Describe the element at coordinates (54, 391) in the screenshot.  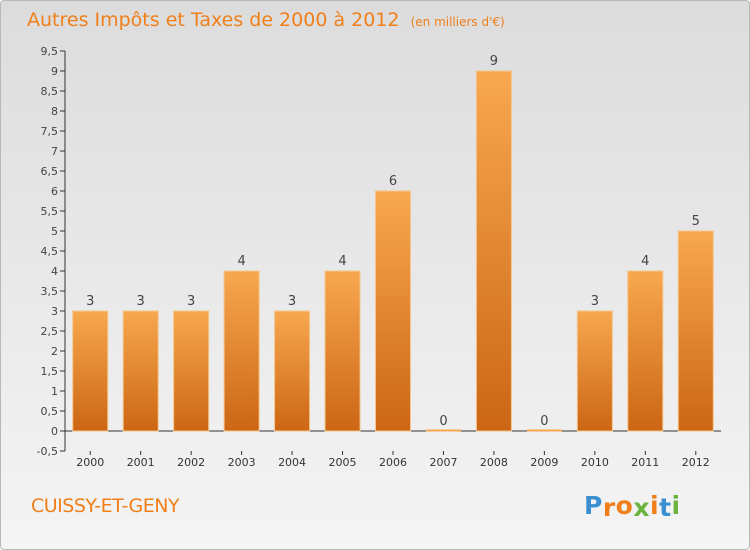
I see `y-tick-label: 1` at that location.